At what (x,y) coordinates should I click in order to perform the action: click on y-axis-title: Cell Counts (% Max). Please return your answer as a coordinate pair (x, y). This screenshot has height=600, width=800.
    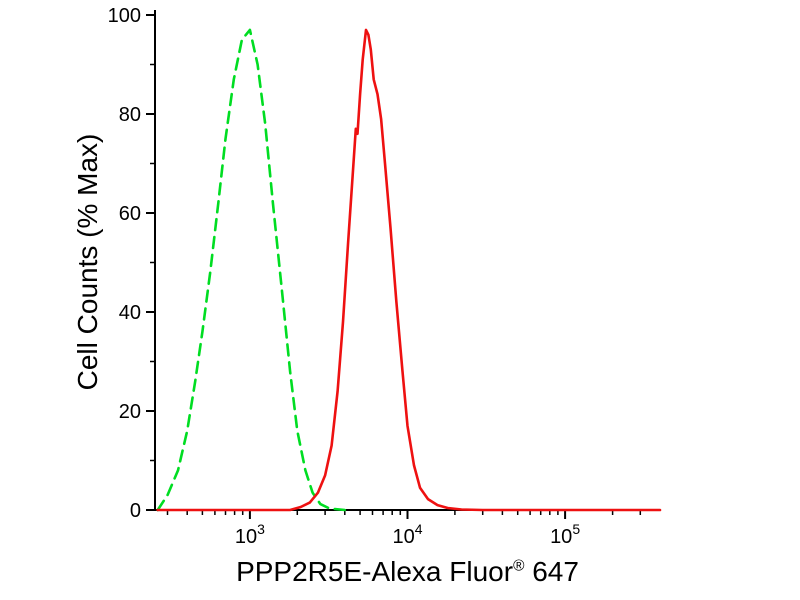
    Looking at the image, I should click on (87, 262).